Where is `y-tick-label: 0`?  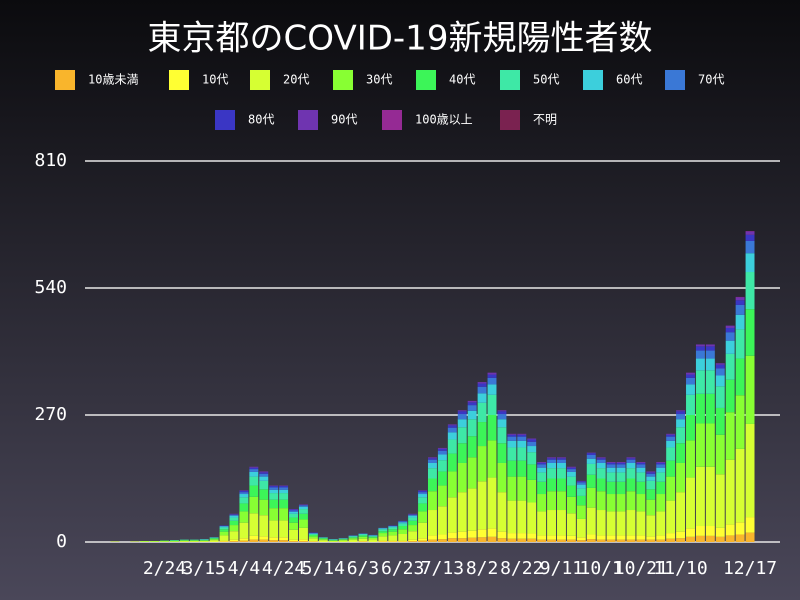 y-tick-label: 0 is located at coordinates (61, 541).